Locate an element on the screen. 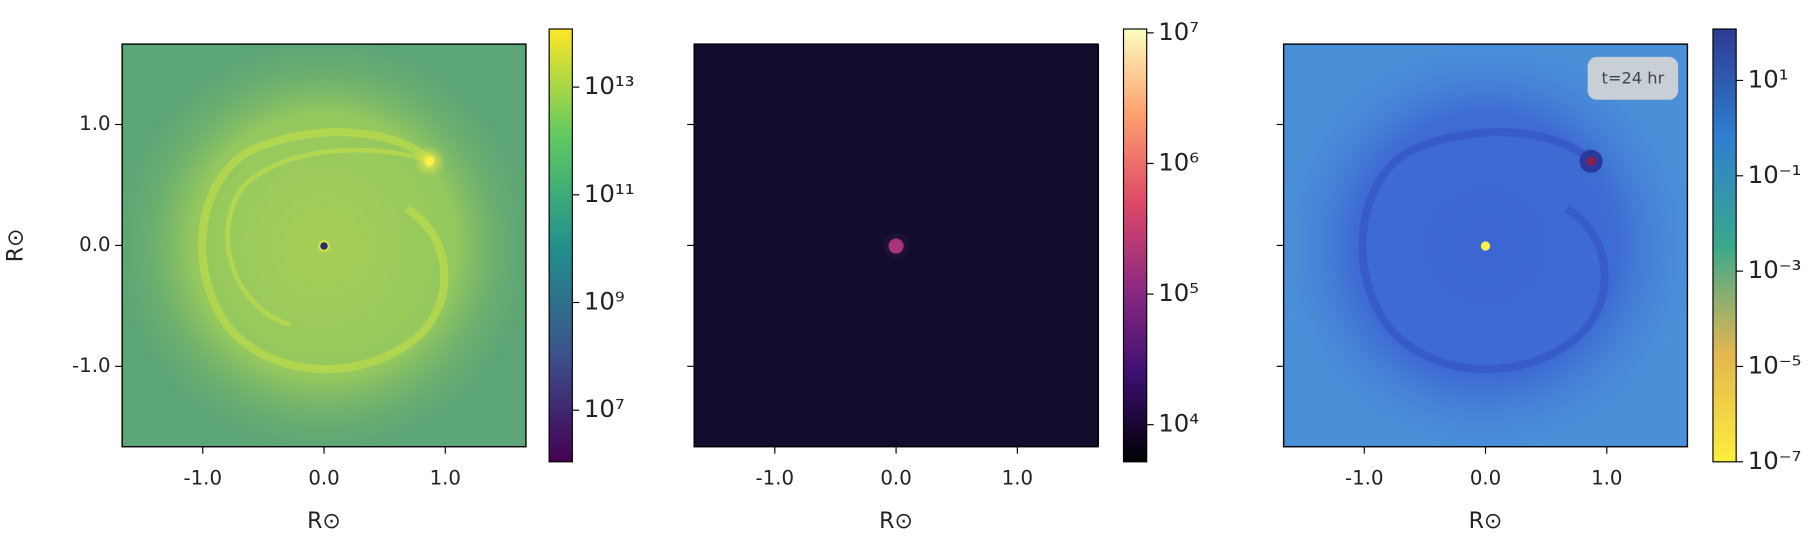  colorbar-tick-label: 10⁴ is located at coordinates (1178, 423).